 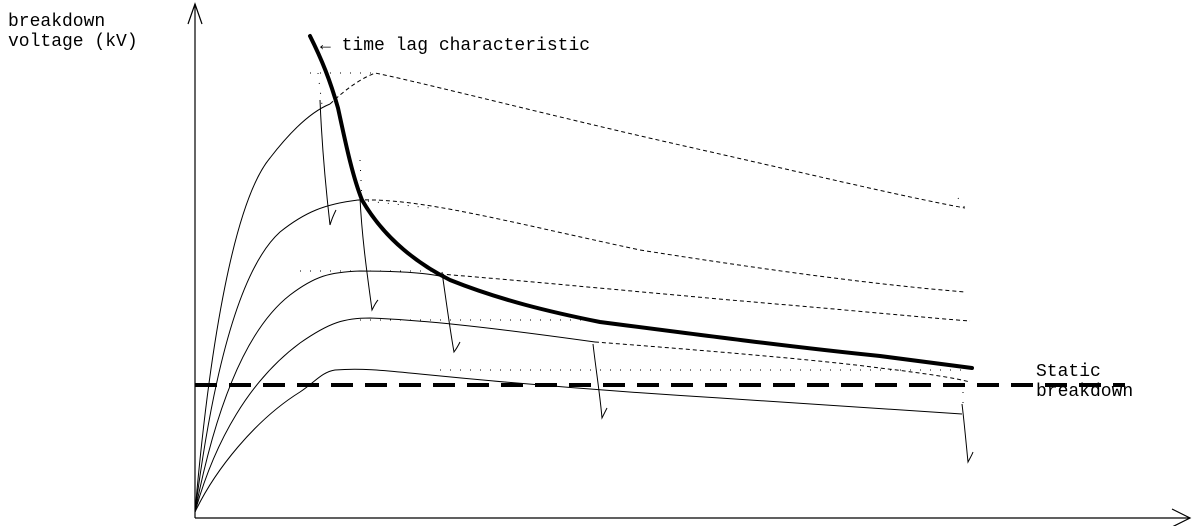 What do you see at coordinates (1085, 392) in the screenshot?
I see `static-breakdown-label-line-2: breakdown` at bounding box center [1085, 392].